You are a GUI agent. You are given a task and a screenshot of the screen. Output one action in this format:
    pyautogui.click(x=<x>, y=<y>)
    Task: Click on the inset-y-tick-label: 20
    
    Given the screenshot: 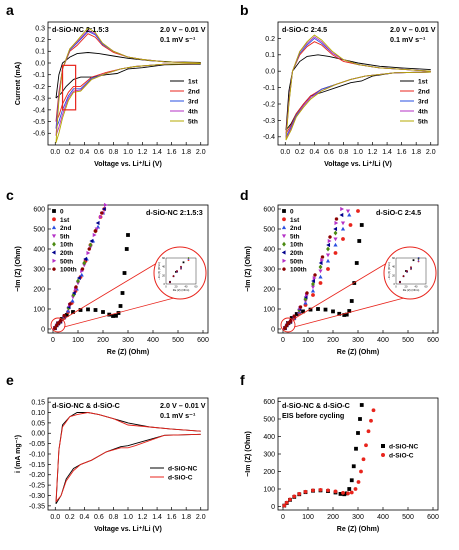 What is the action you would take?
    pyautogui.click(x=393, y=275)
    